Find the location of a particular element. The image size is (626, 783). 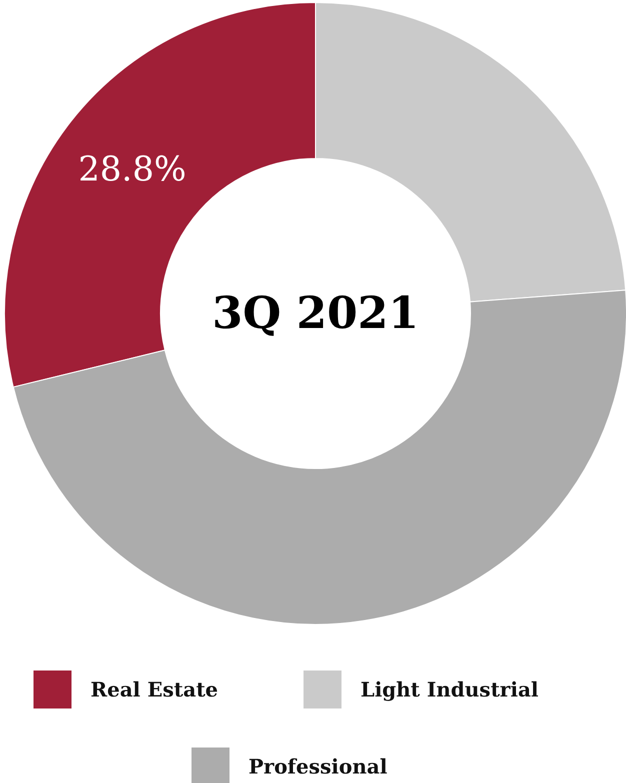

legend-label: Light Industrial is located at coordinates (449, 690).